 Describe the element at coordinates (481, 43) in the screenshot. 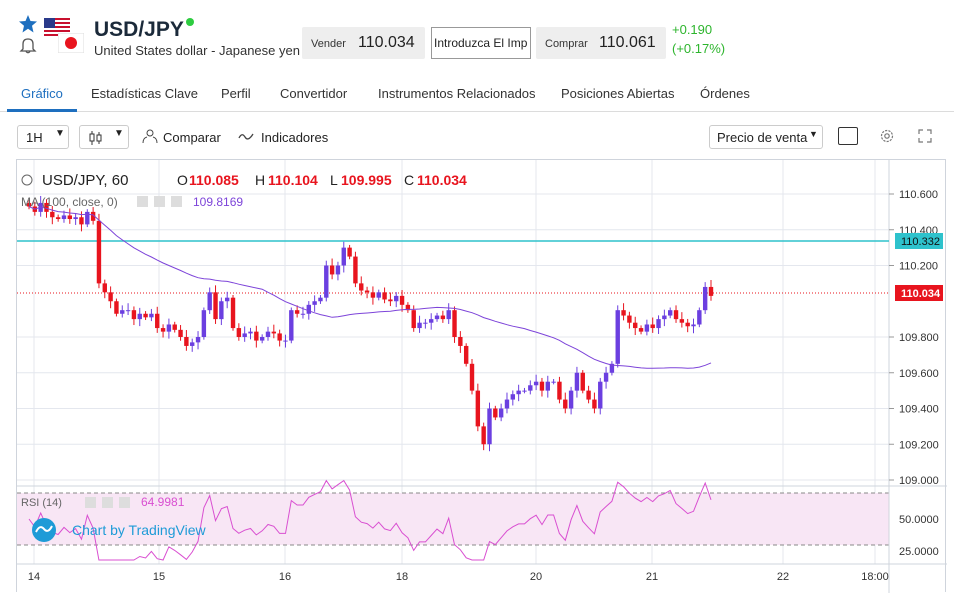

I see `amount-input` at that location.